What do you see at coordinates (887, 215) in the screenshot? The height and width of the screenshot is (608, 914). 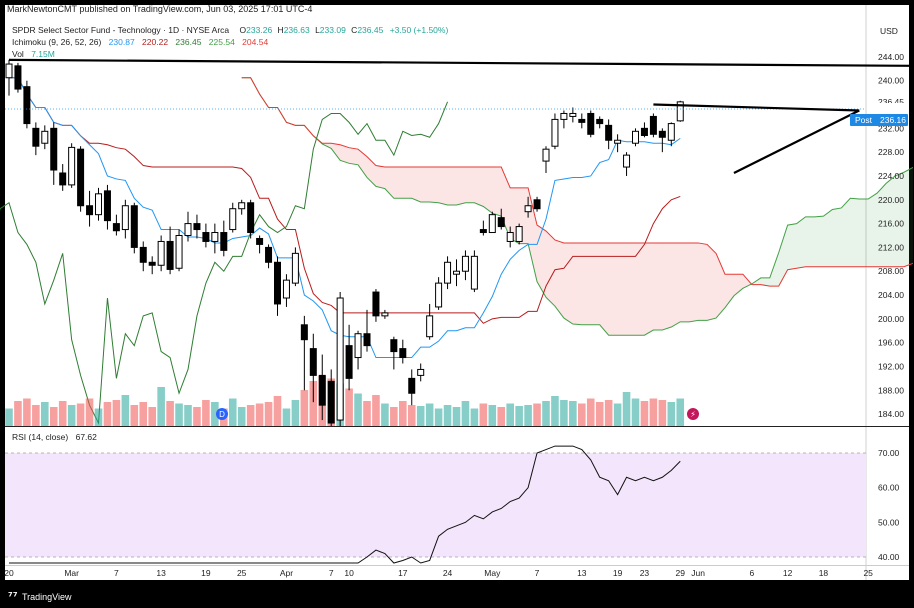 I see `price-axis-pane` at bounding box center [887, 215].